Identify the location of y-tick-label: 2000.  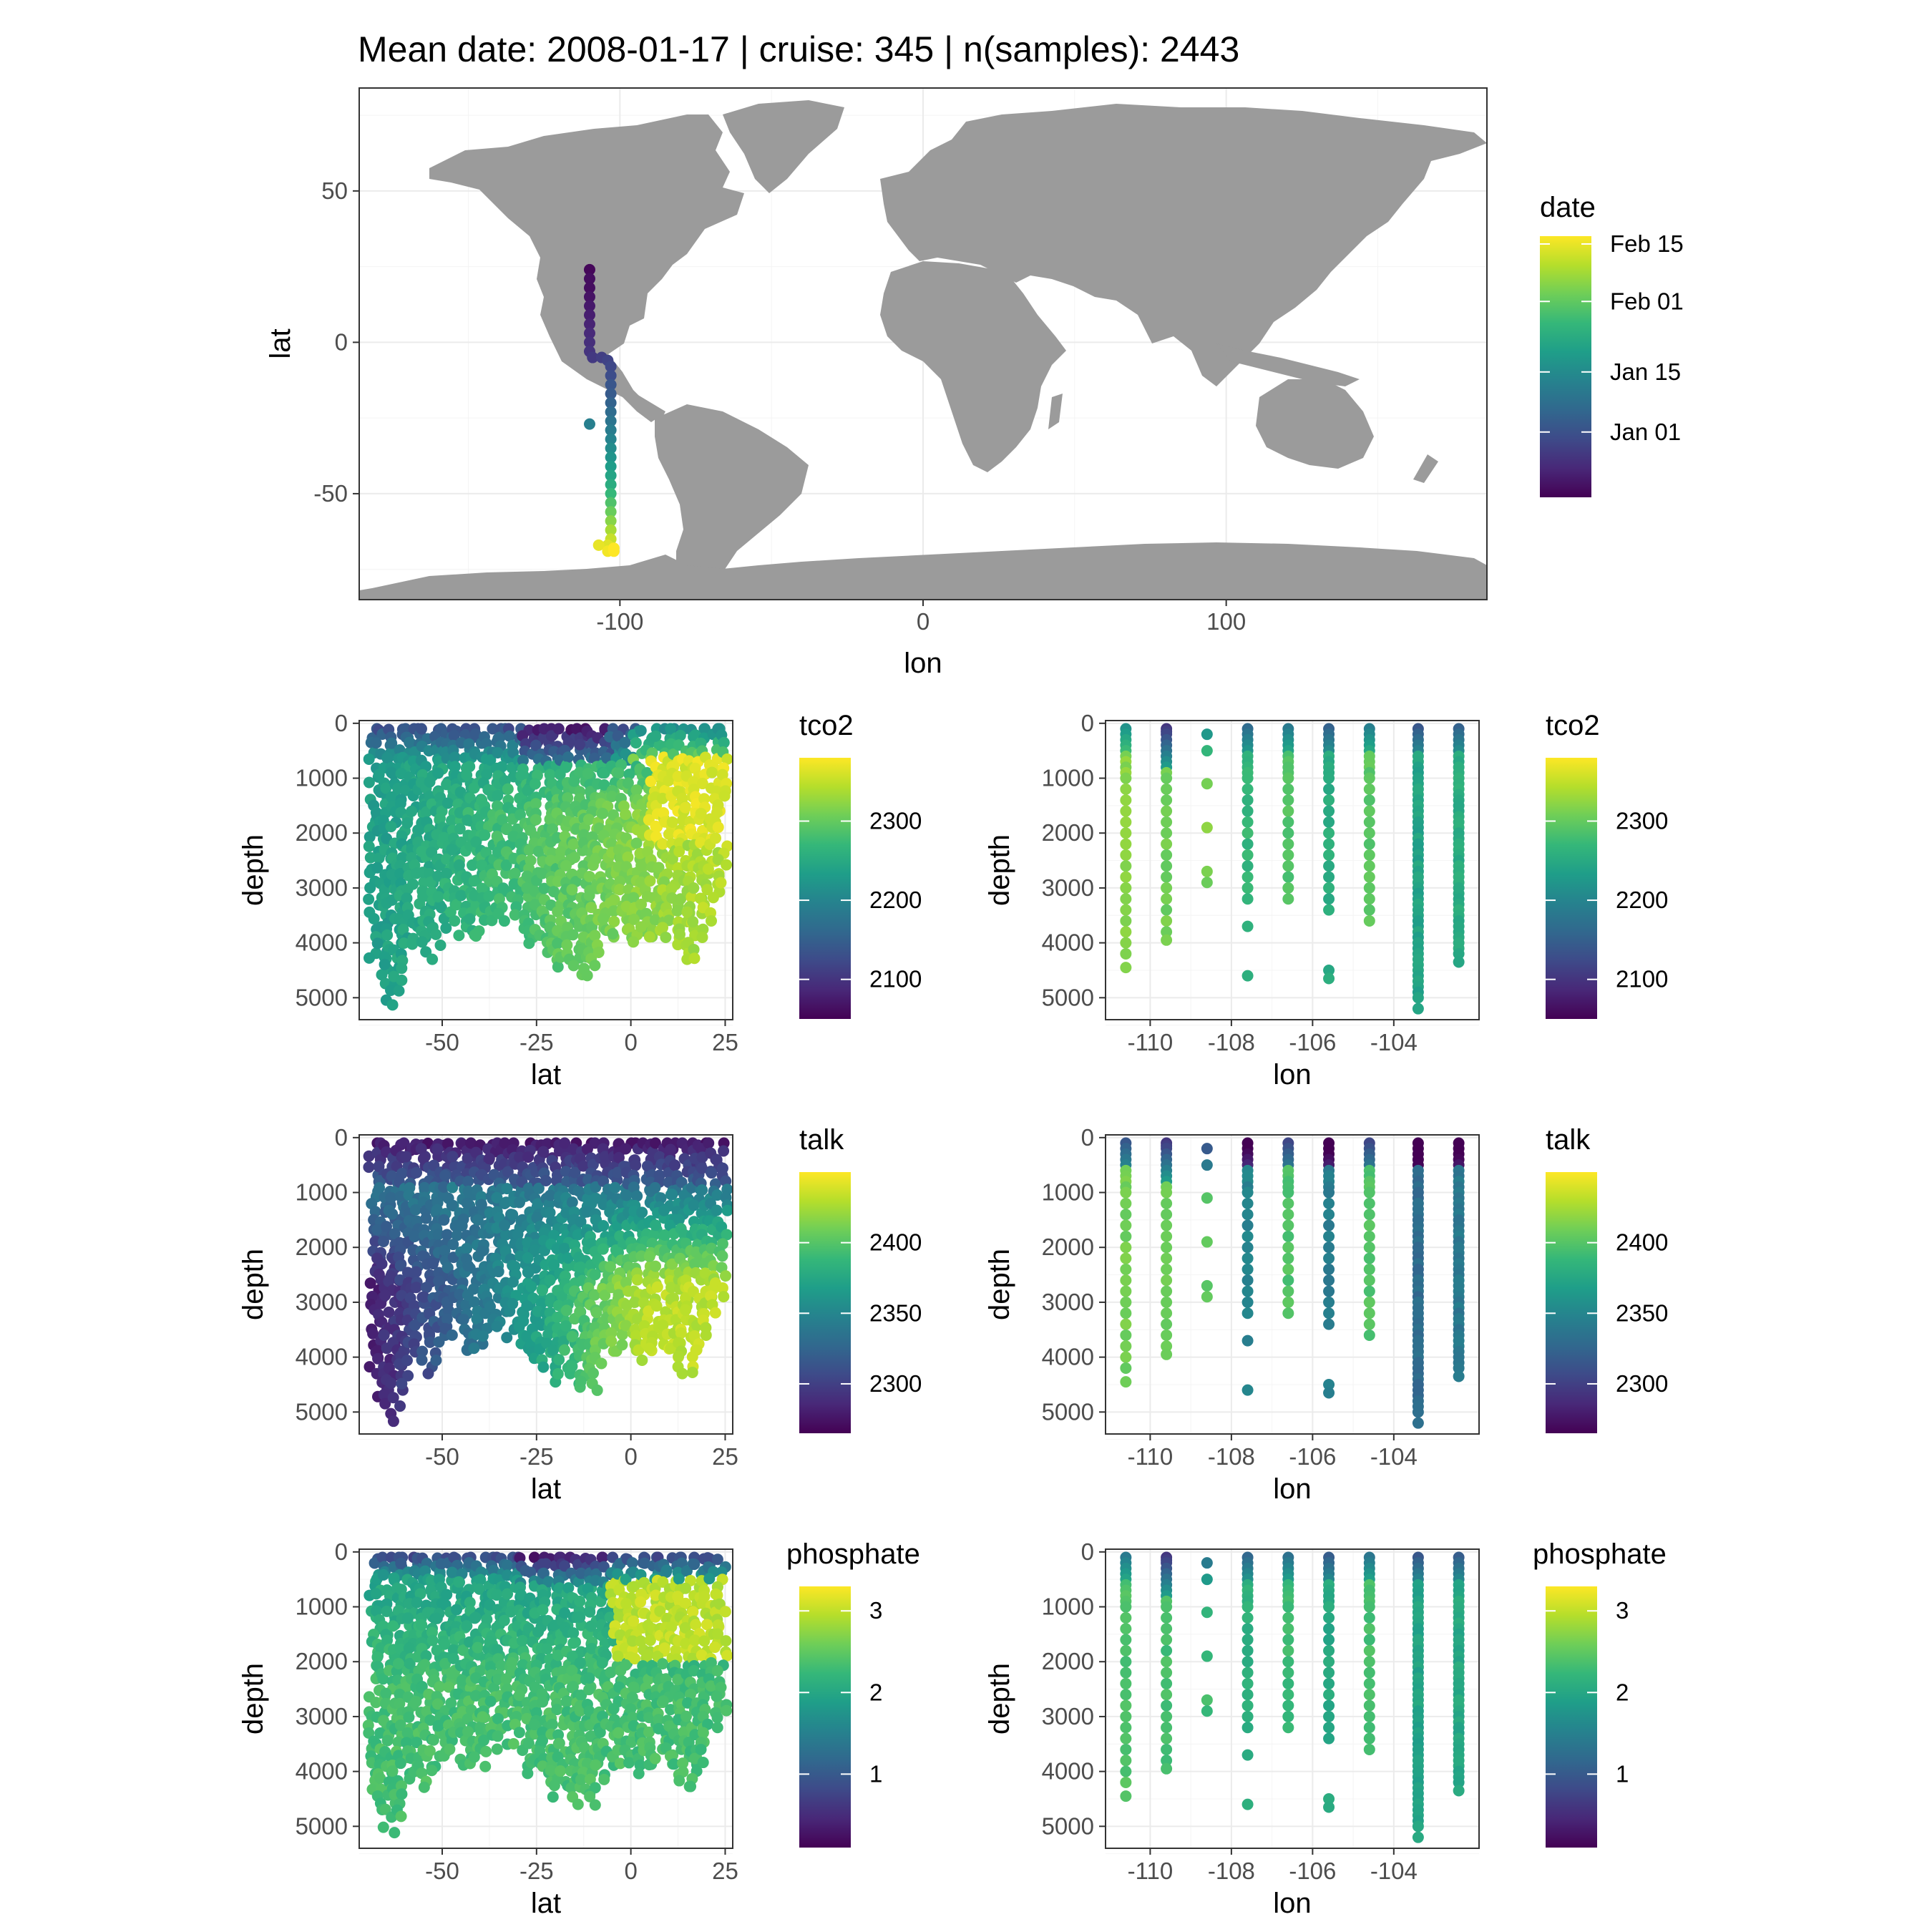
(322, 832).